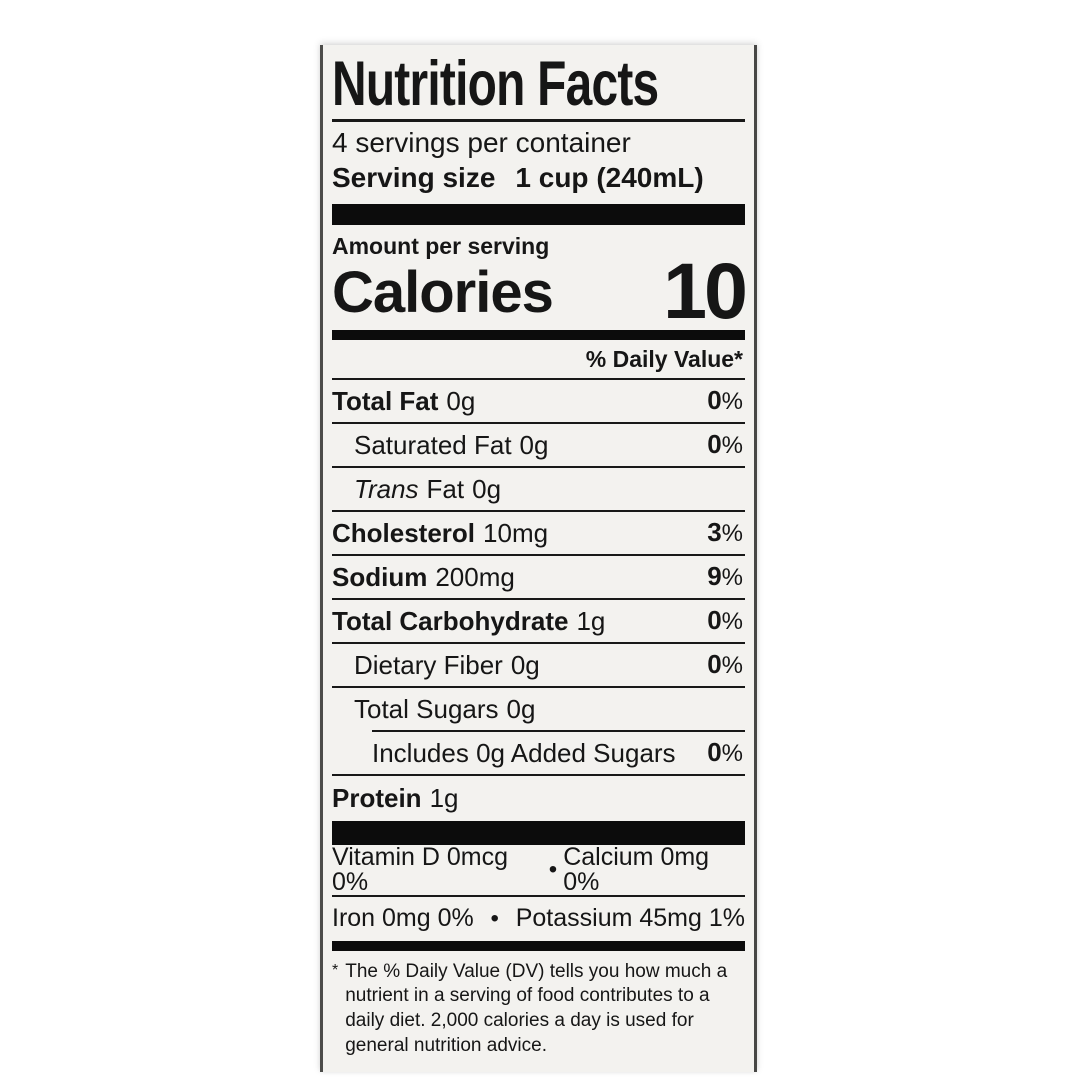 Image resolution: width=1080 pixels, height=1080 pixels. I want to click on divider-indented, so click(558, 730).